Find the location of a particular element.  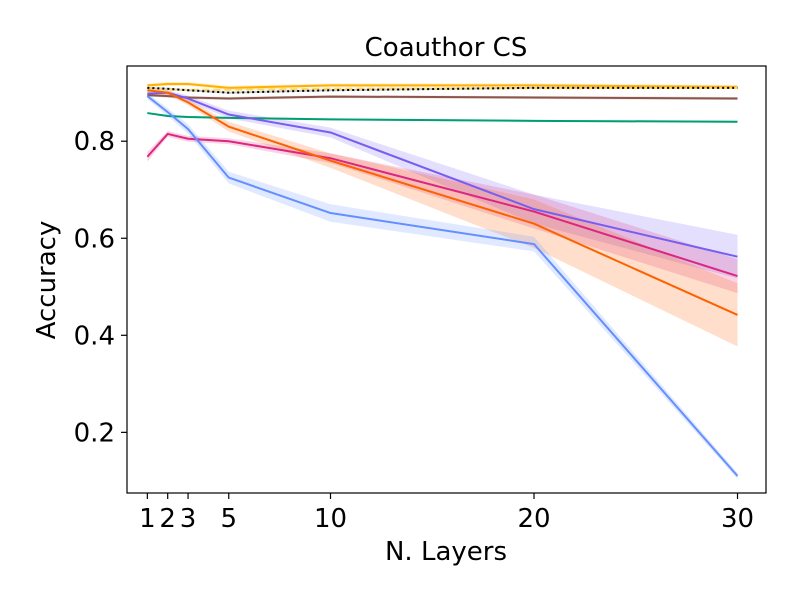

x-tick-label: 30 is located at coordinates (737, 519).